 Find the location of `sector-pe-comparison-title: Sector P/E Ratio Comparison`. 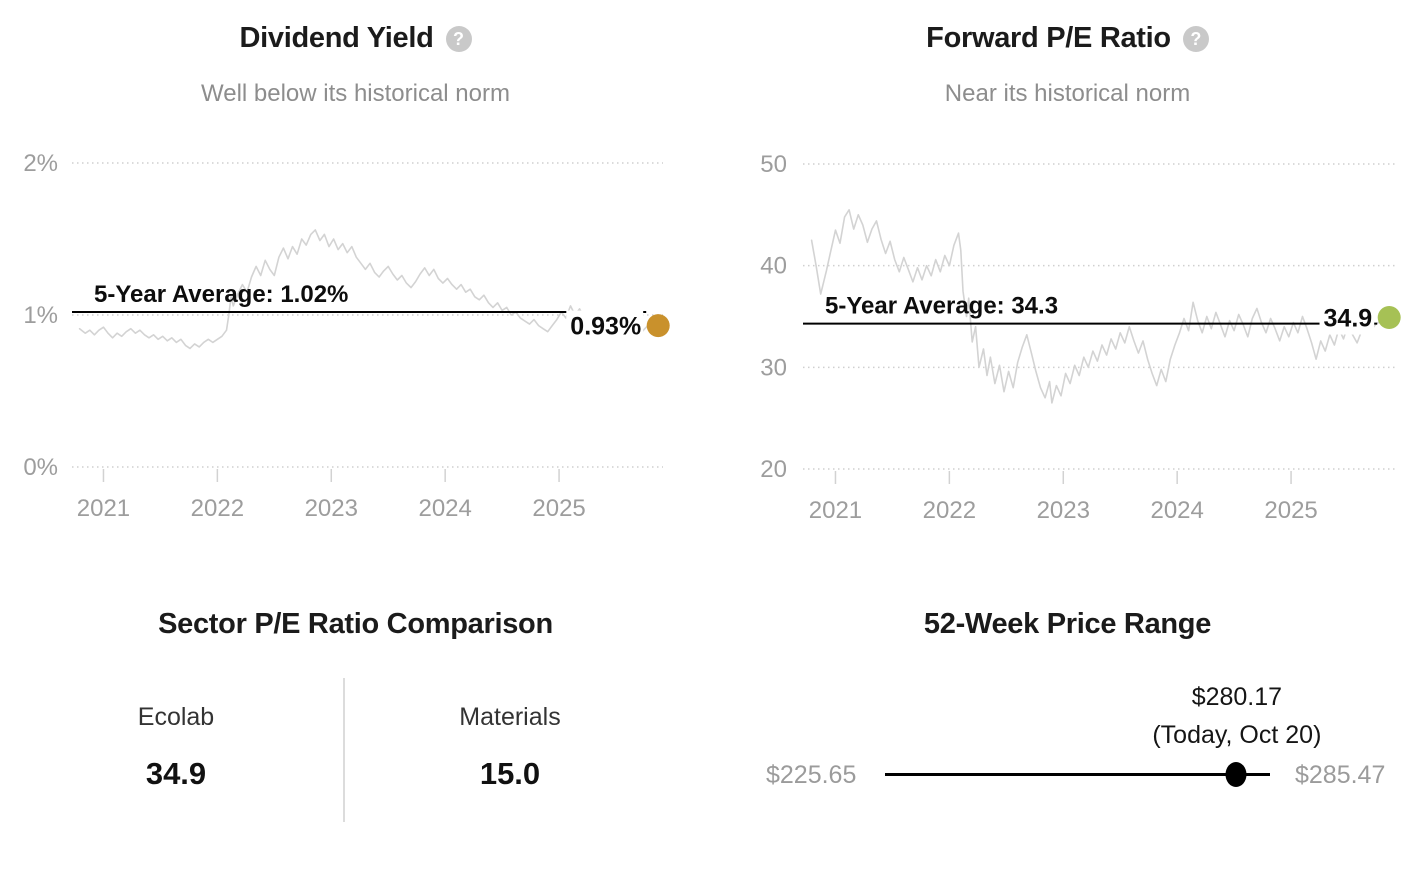

sector-pe-comparison-title: Sector P/E Ratio Comparison is located at coordinates (355, 624).